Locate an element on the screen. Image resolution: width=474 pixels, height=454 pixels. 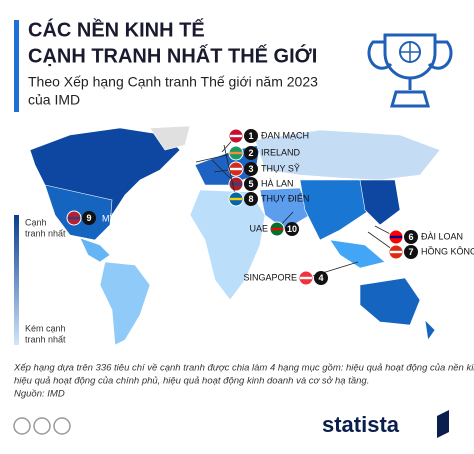
brand-icon is located at coordinates (443, 424).